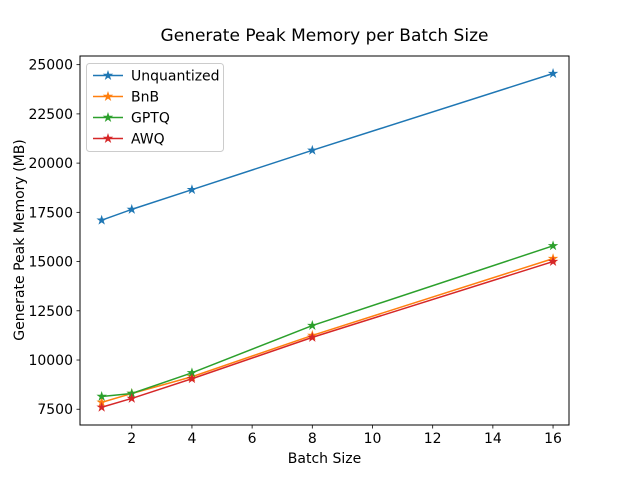 The image size is (640, 480). I want to click on y-tick-label: 12500, so click(50, 312).